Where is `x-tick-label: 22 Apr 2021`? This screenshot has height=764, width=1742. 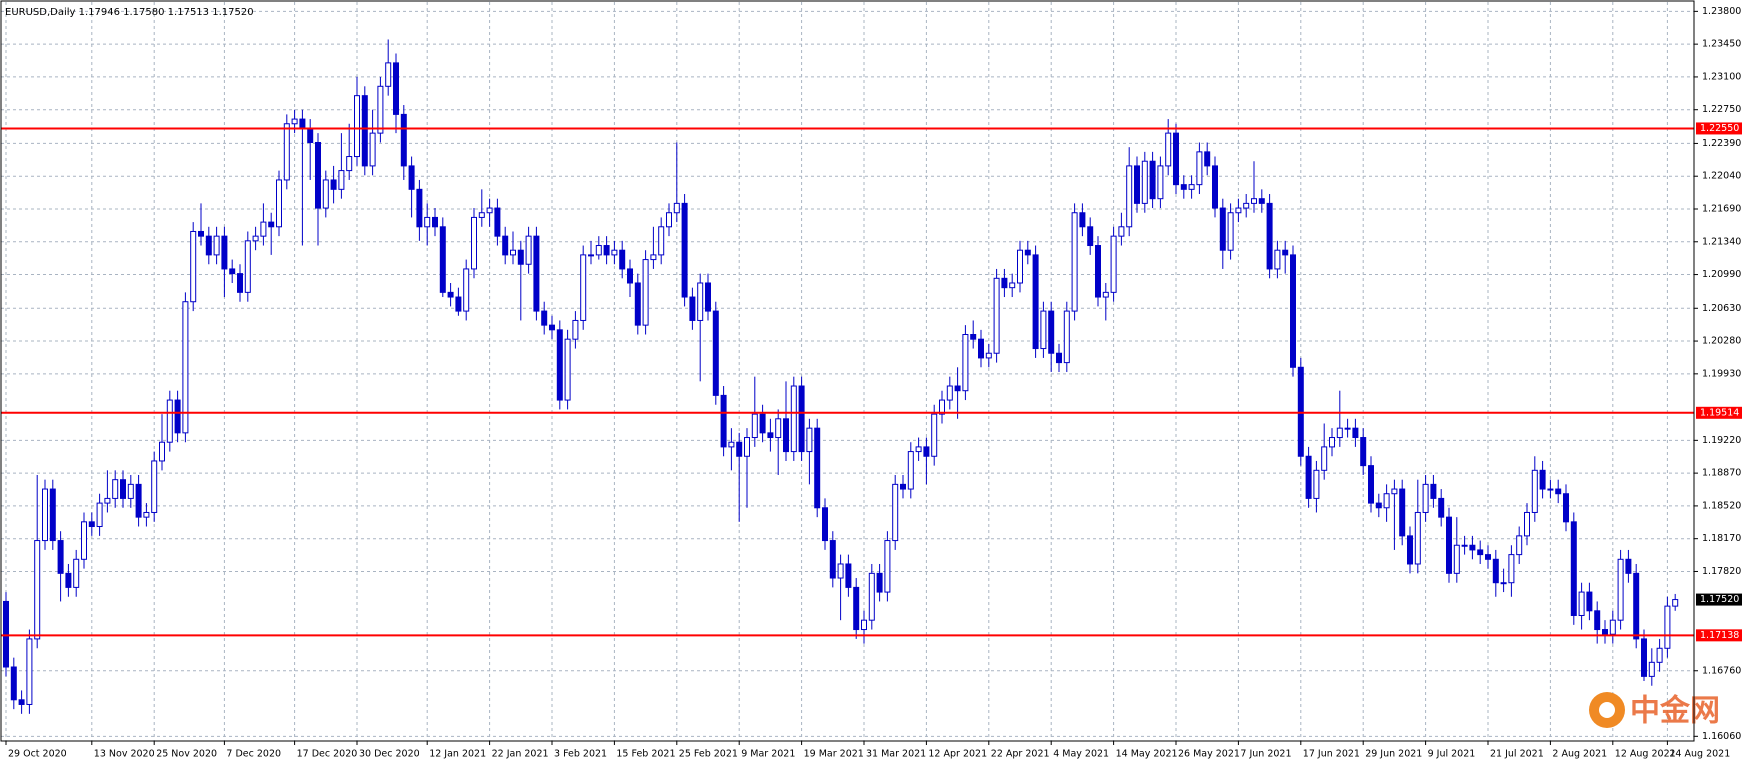 x-tick-label: 22 Apr 2021 is located at coordinates (1020, 754).